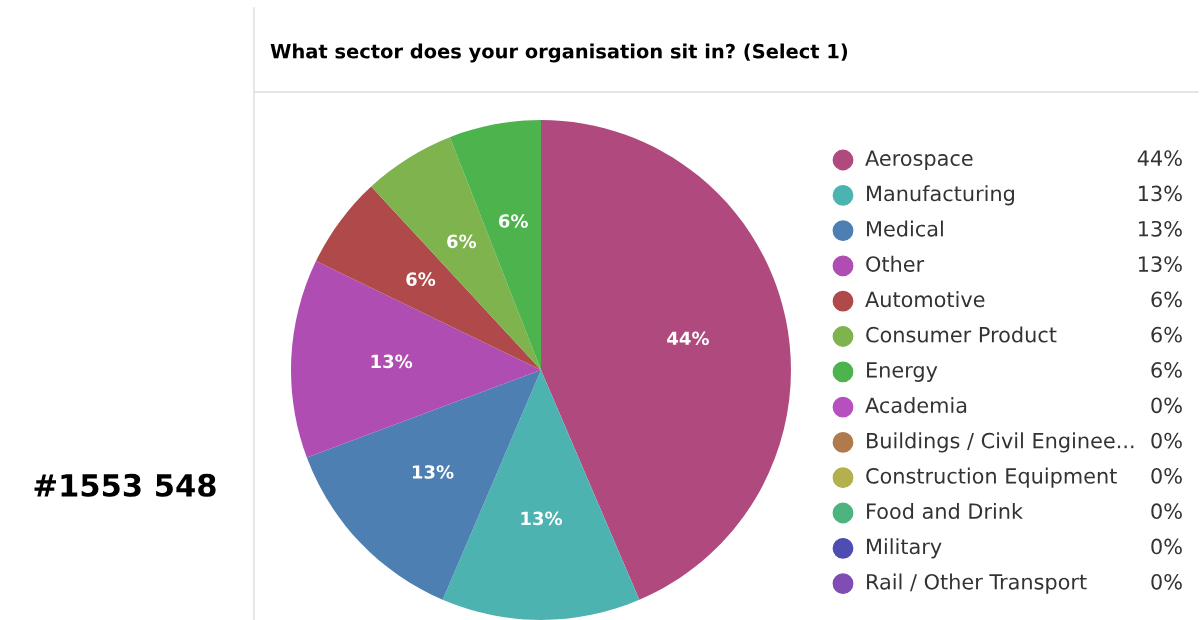  Describe the element at coordinates (895, 263) in the screenshot. I see `legend-label: Other` at that location.